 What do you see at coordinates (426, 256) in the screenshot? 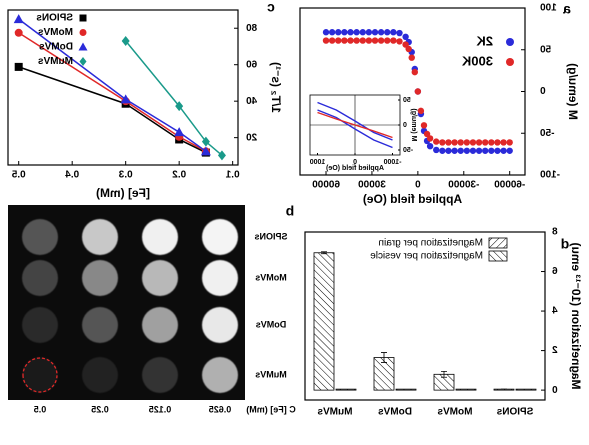
I see `legend-label: Magnetization per vesicle` at bounding box center [426, 256].